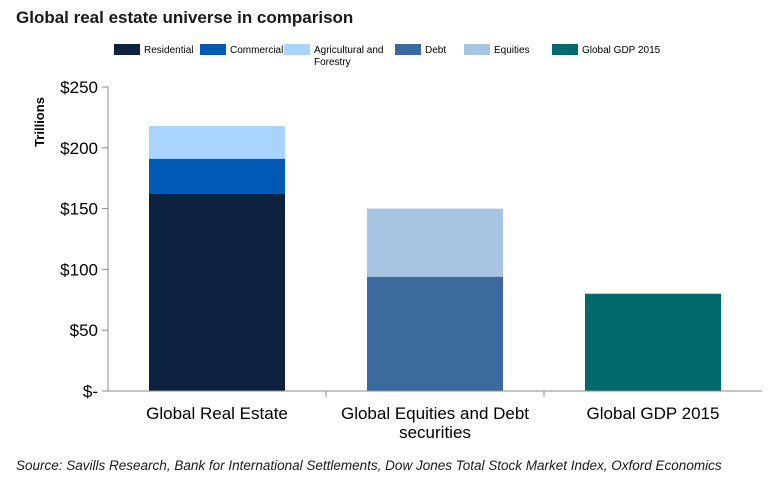 This screenshot has width=780, height=488. Describe the element at coordinates (256, 50) in the screenshot. I see `legend-label: Commercial` at that location.